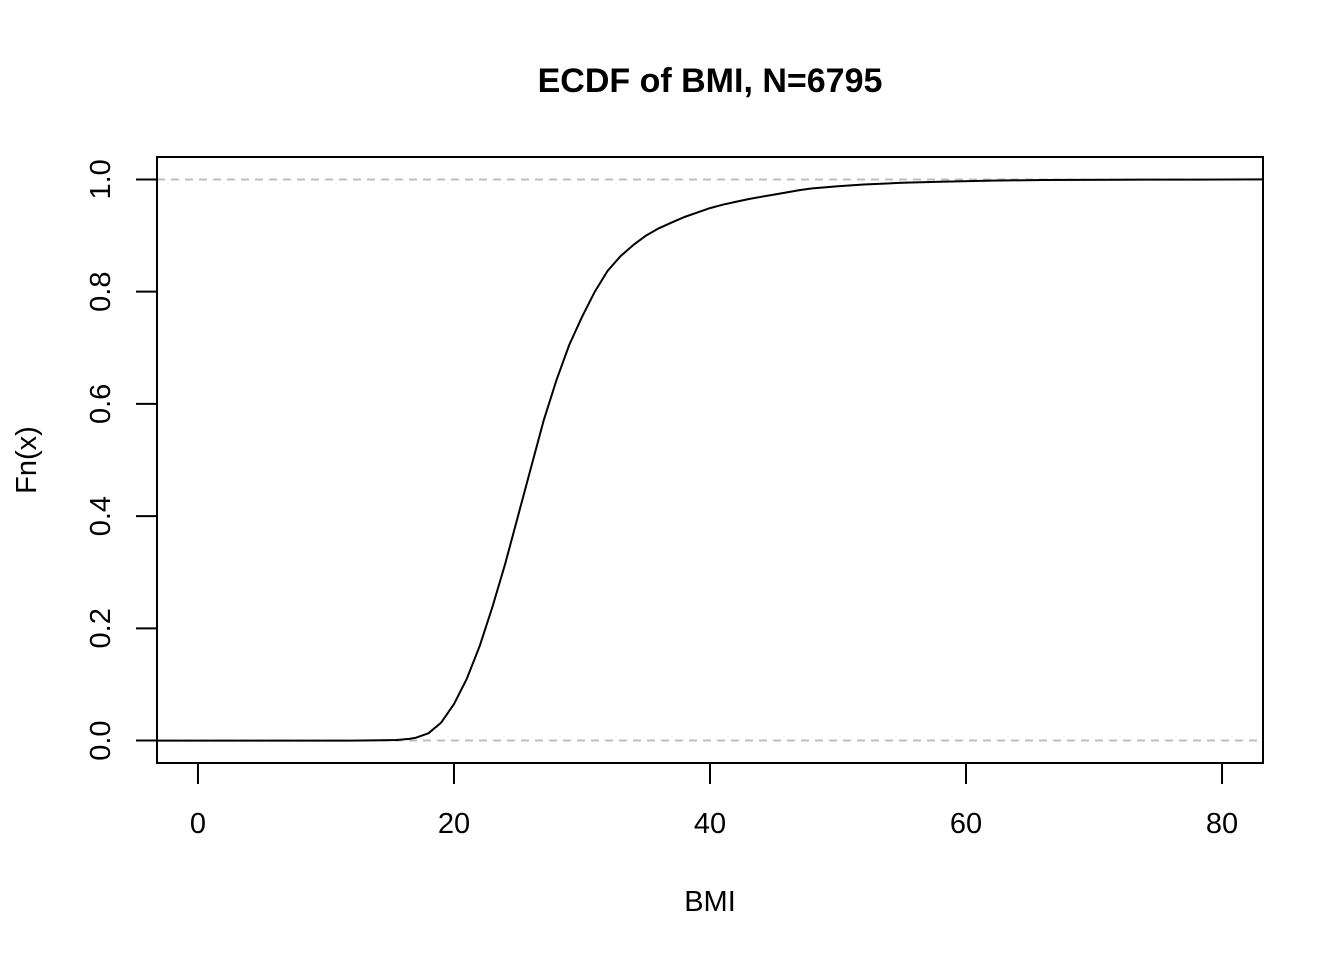 The height and width of the screenshot is (960, 1344). Describe the element at coordinates (198, 824) in the screenshot. I see `x-tick-label: 0` at that location.